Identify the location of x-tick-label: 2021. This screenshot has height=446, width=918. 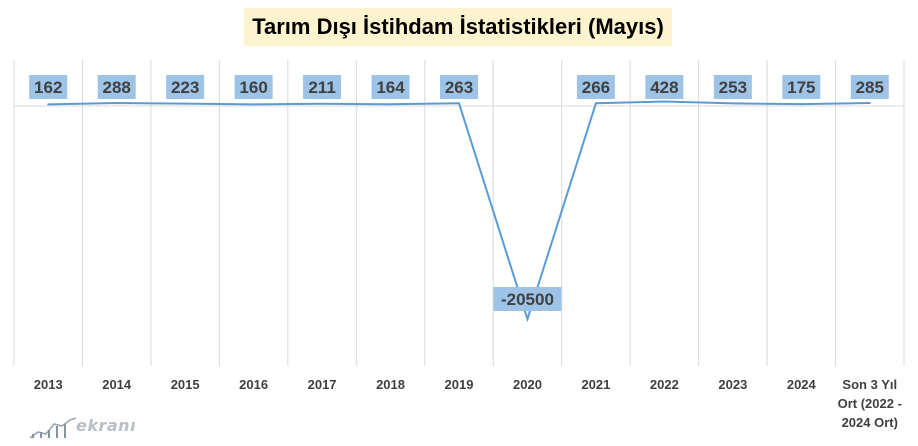
(595, 384).